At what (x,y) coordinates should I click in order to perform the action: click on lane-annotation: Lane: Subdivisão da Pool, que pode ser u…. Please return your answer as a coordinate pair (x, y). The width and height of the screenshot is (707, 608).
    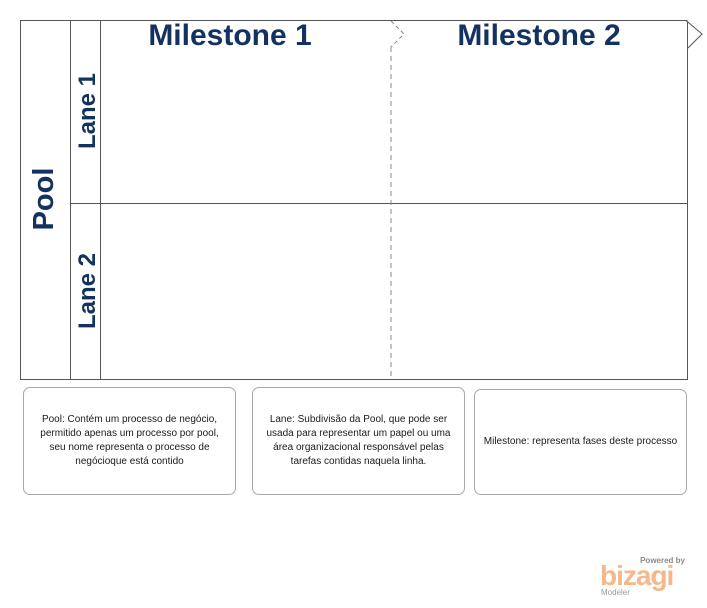
    Looking at the image, I should click on (358, 441).